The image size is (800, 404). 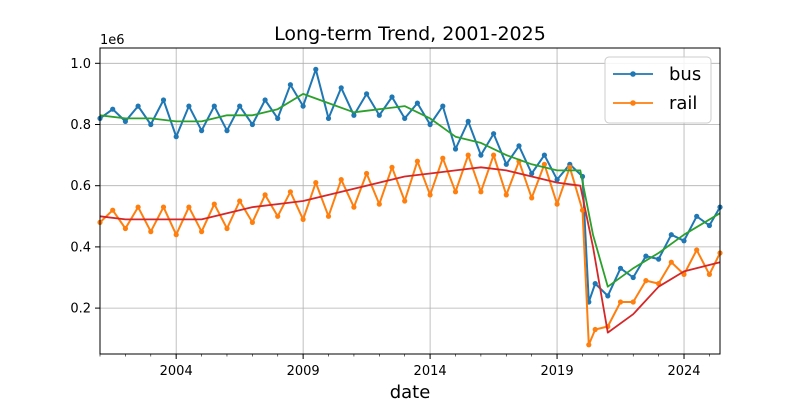 What do you see at coordinates (557, 371) in the screenshot?
I see `x-tick-label: 2019` at bounding box center [557, 371].